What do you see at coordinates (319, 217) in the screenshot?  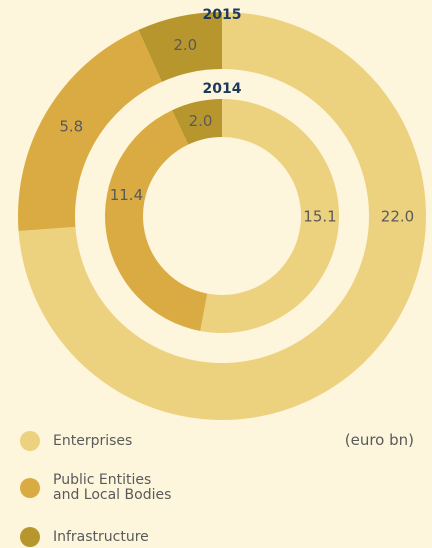 I see `value-label: 15.1` at bounding box center [319, 217].